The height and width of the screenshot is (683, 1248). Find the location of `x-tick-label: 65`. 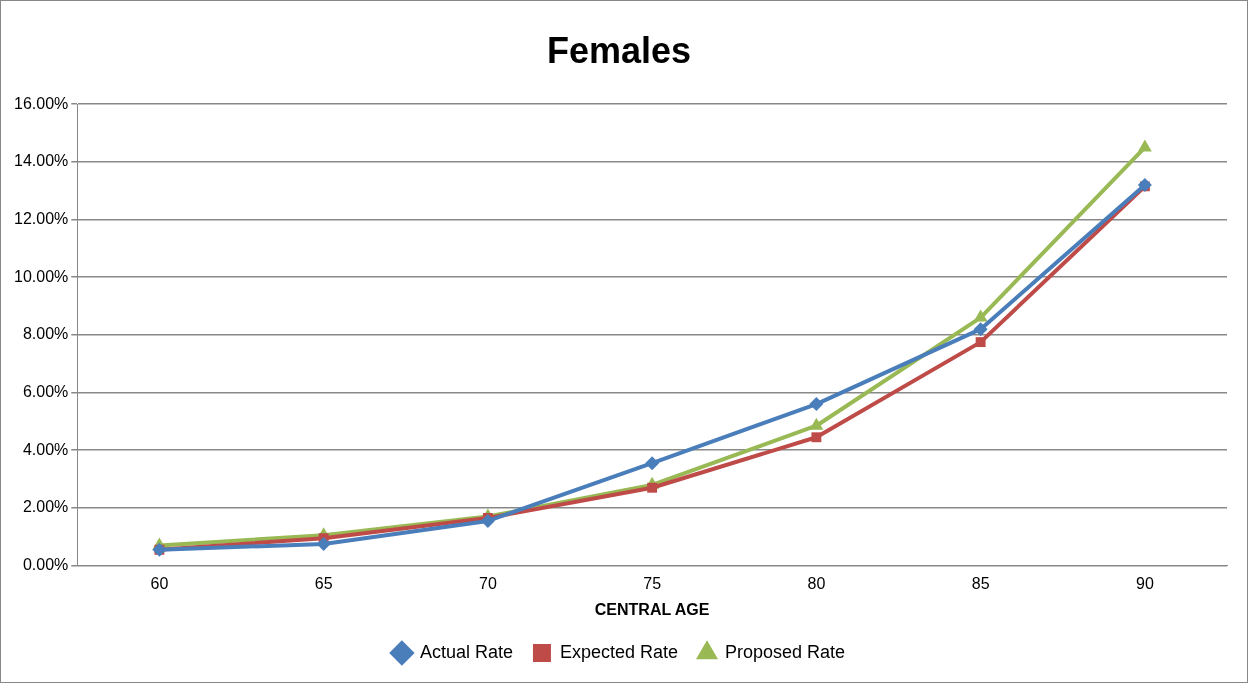

x-tick-label: 65 is located at coordinates (323, 583).